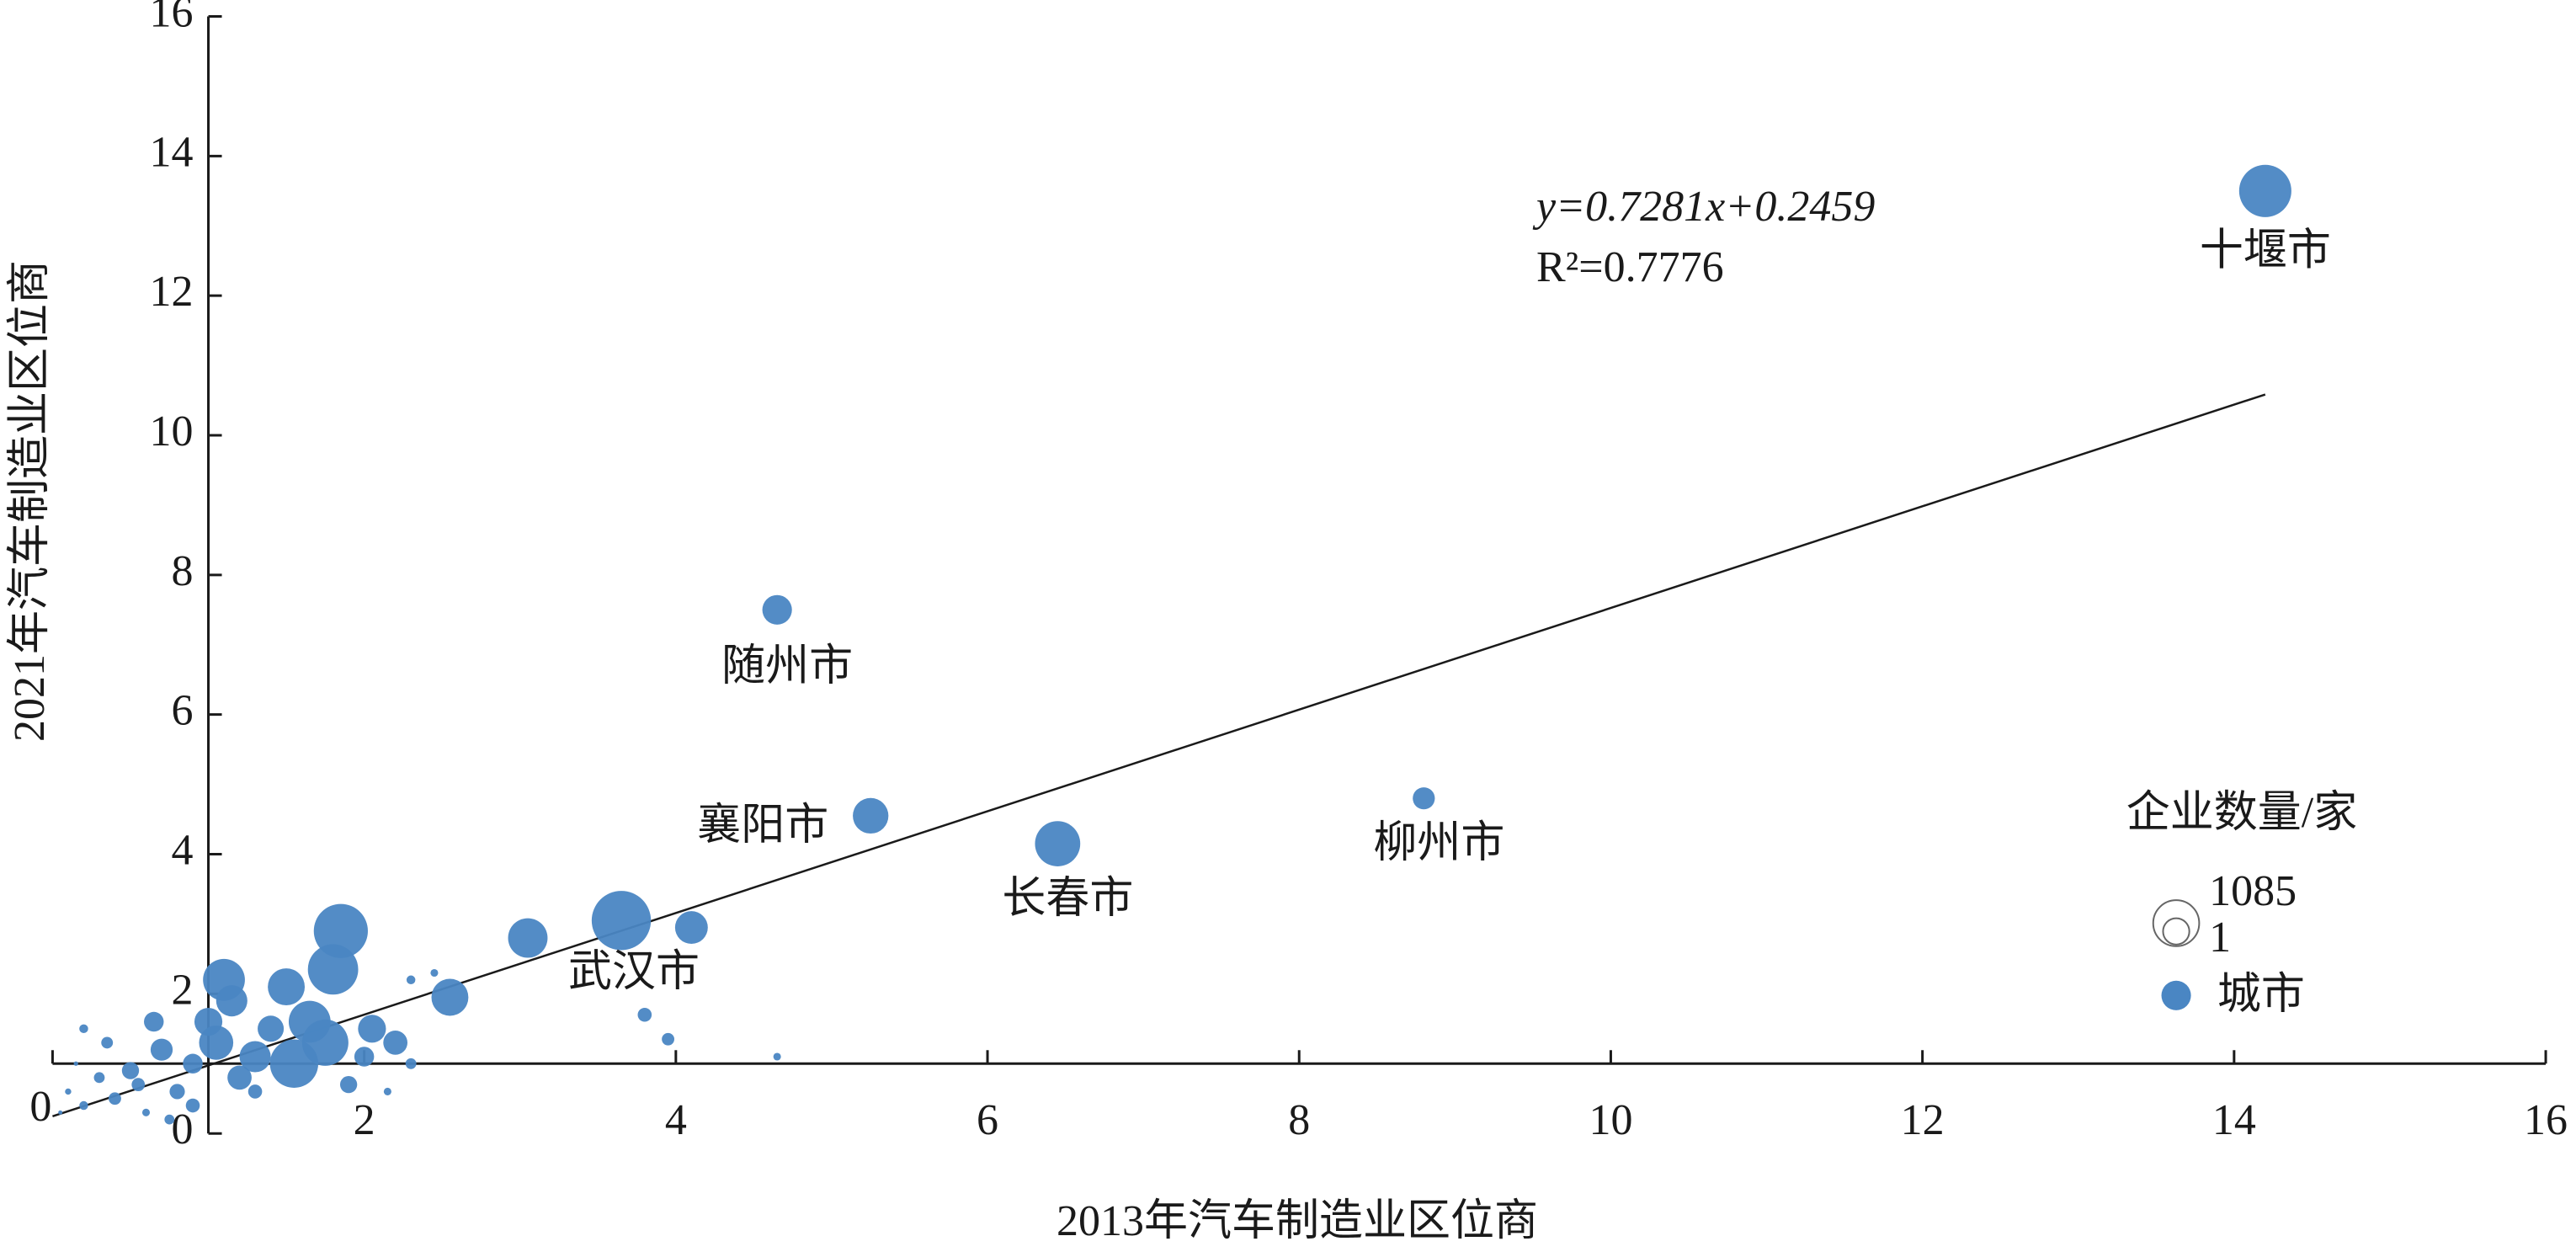 The height and width of the screenshot is (1252, 2576). Describe the element at coordinates (2241, 813) in the screenshot. I see `legend-title: 企业数量/家` at that location.